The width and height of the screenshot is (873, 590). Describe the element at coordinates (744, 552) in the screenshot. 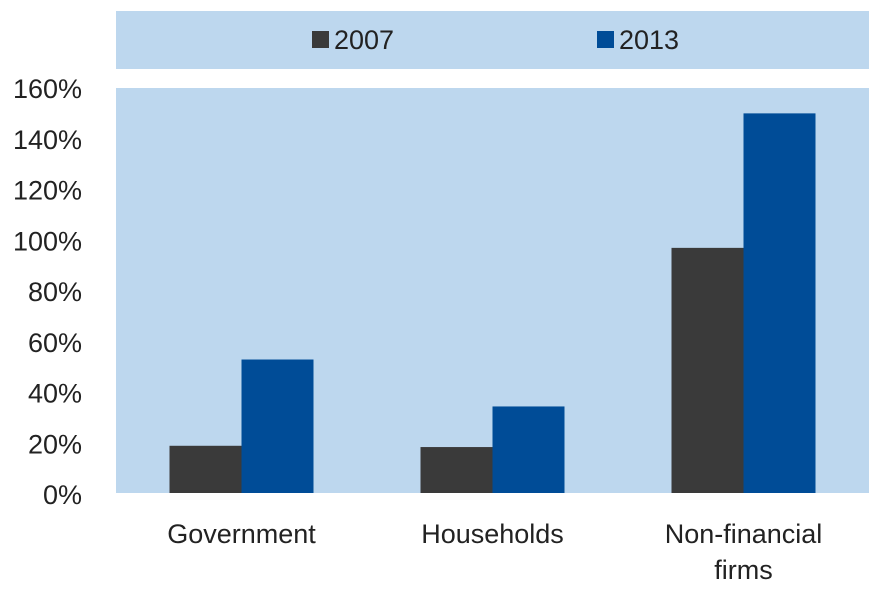

I see `x-tick-label: Non-financial firms` at that location.